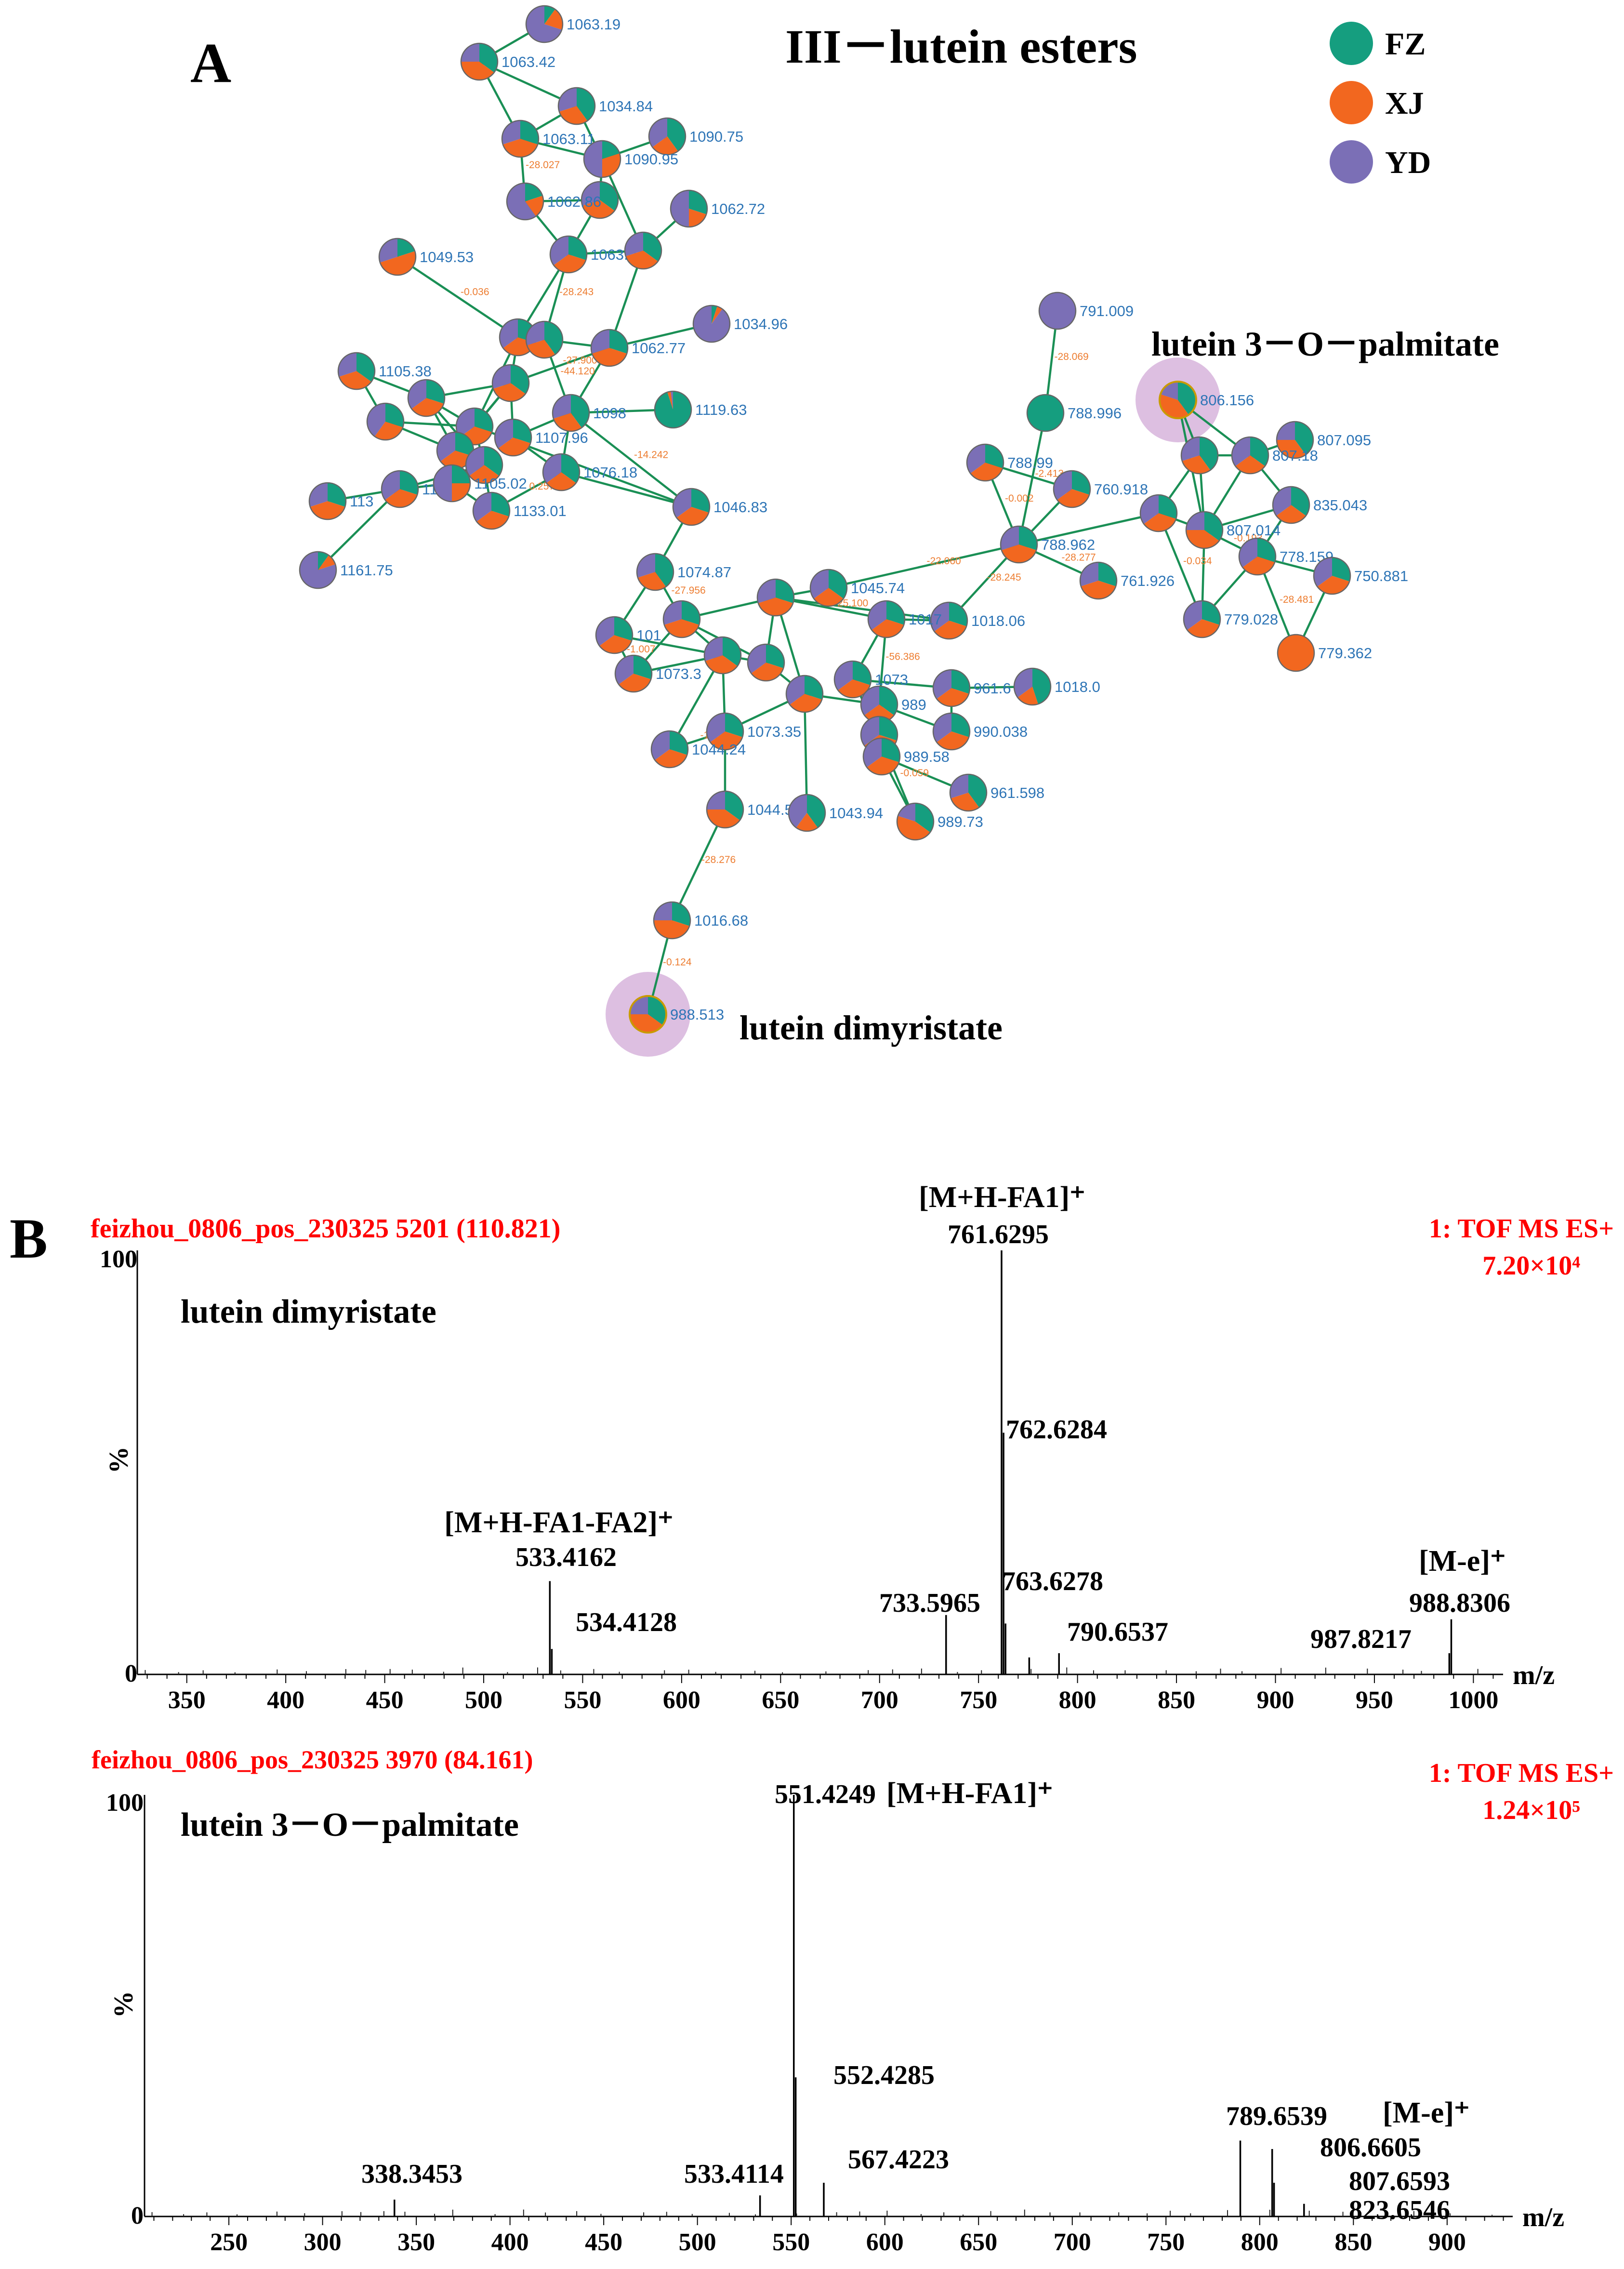  Describe the element at coordinates (1521, 1229) in the screenshot. I see `spectrum1-header-mode: 1: TOF MS ES+` at that location.